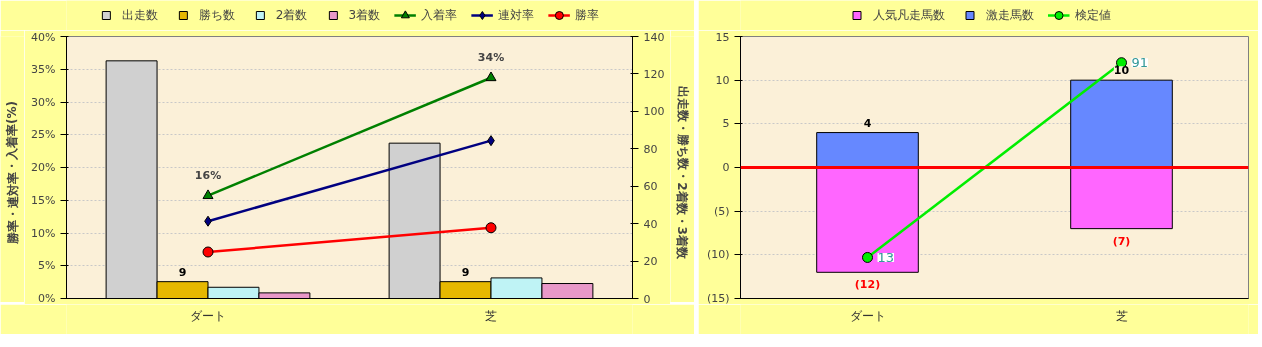 The width and height of the screenshot is (1262, 347). I want to click on y-tick-label: 35%, so click(43, 69).